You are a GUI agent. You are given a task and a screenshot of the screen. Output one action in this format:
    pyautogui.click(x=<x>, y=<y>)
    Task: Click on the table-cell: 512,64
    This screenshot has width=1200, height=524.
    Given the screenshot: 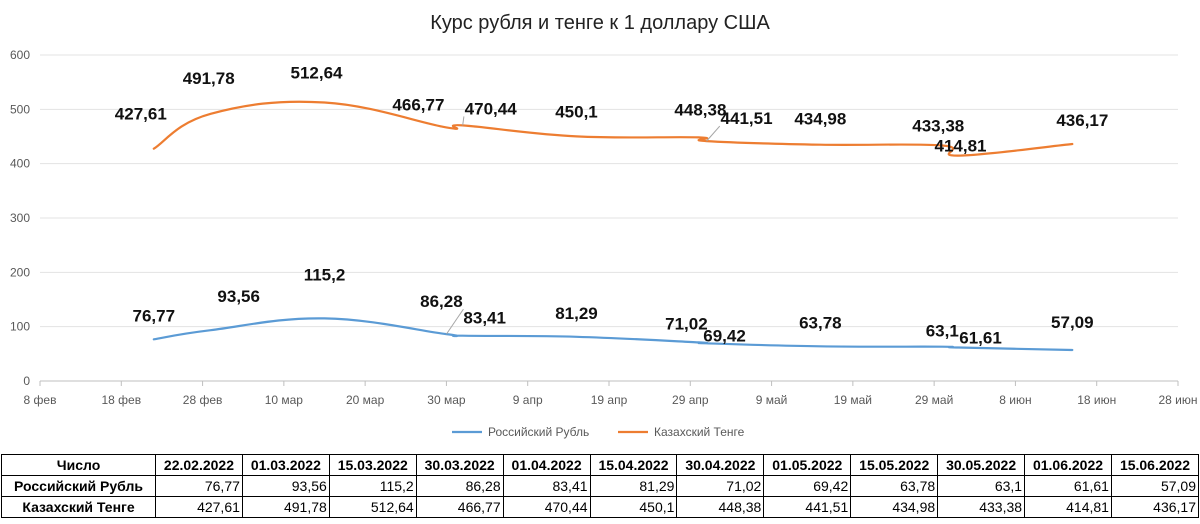 What is the action you would take?
    pyautogui.click(x=372, y=507)
    